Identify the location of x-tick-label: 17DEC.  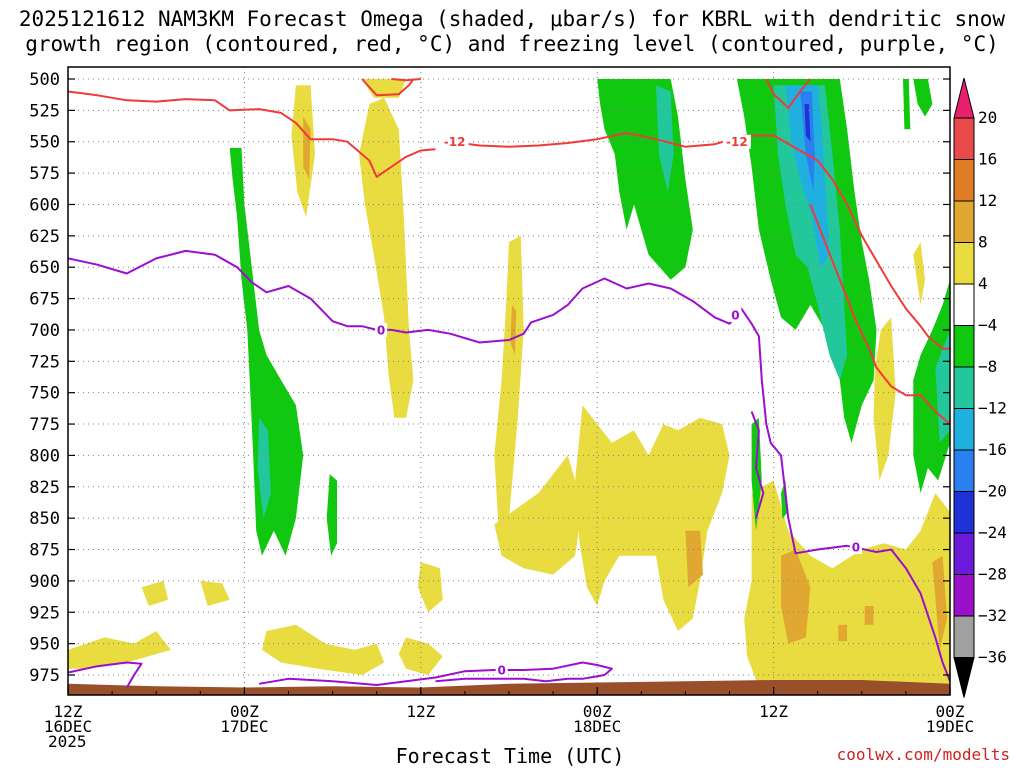
(244, 726).